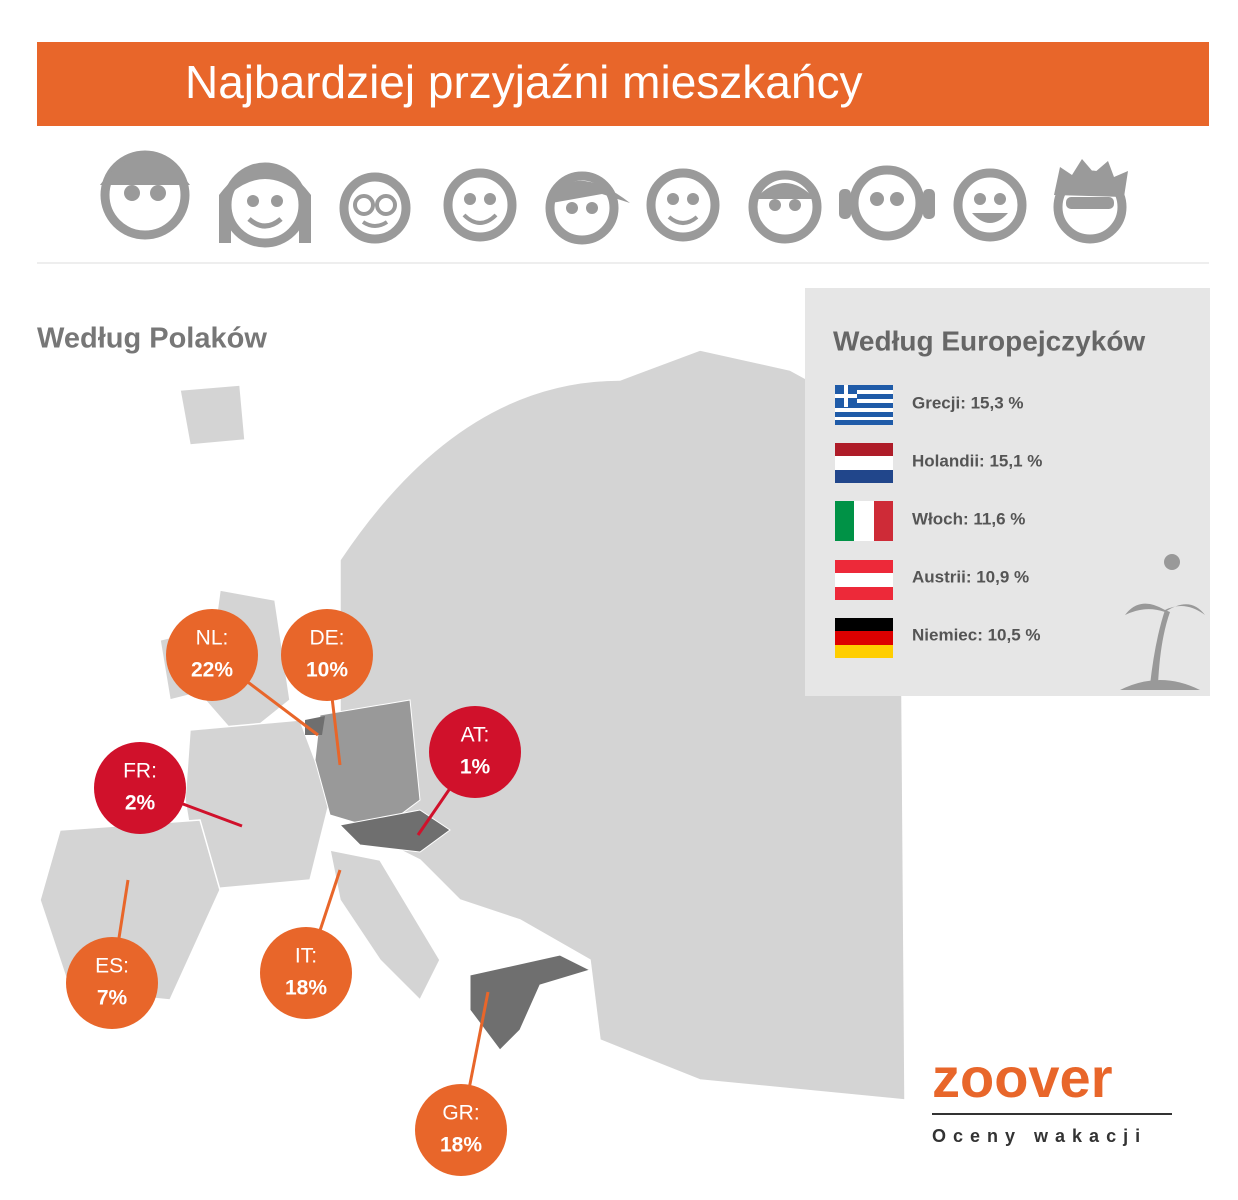 This screenshot has width=1238, height=1200. I want to click on title-bar, so click(623, 84).